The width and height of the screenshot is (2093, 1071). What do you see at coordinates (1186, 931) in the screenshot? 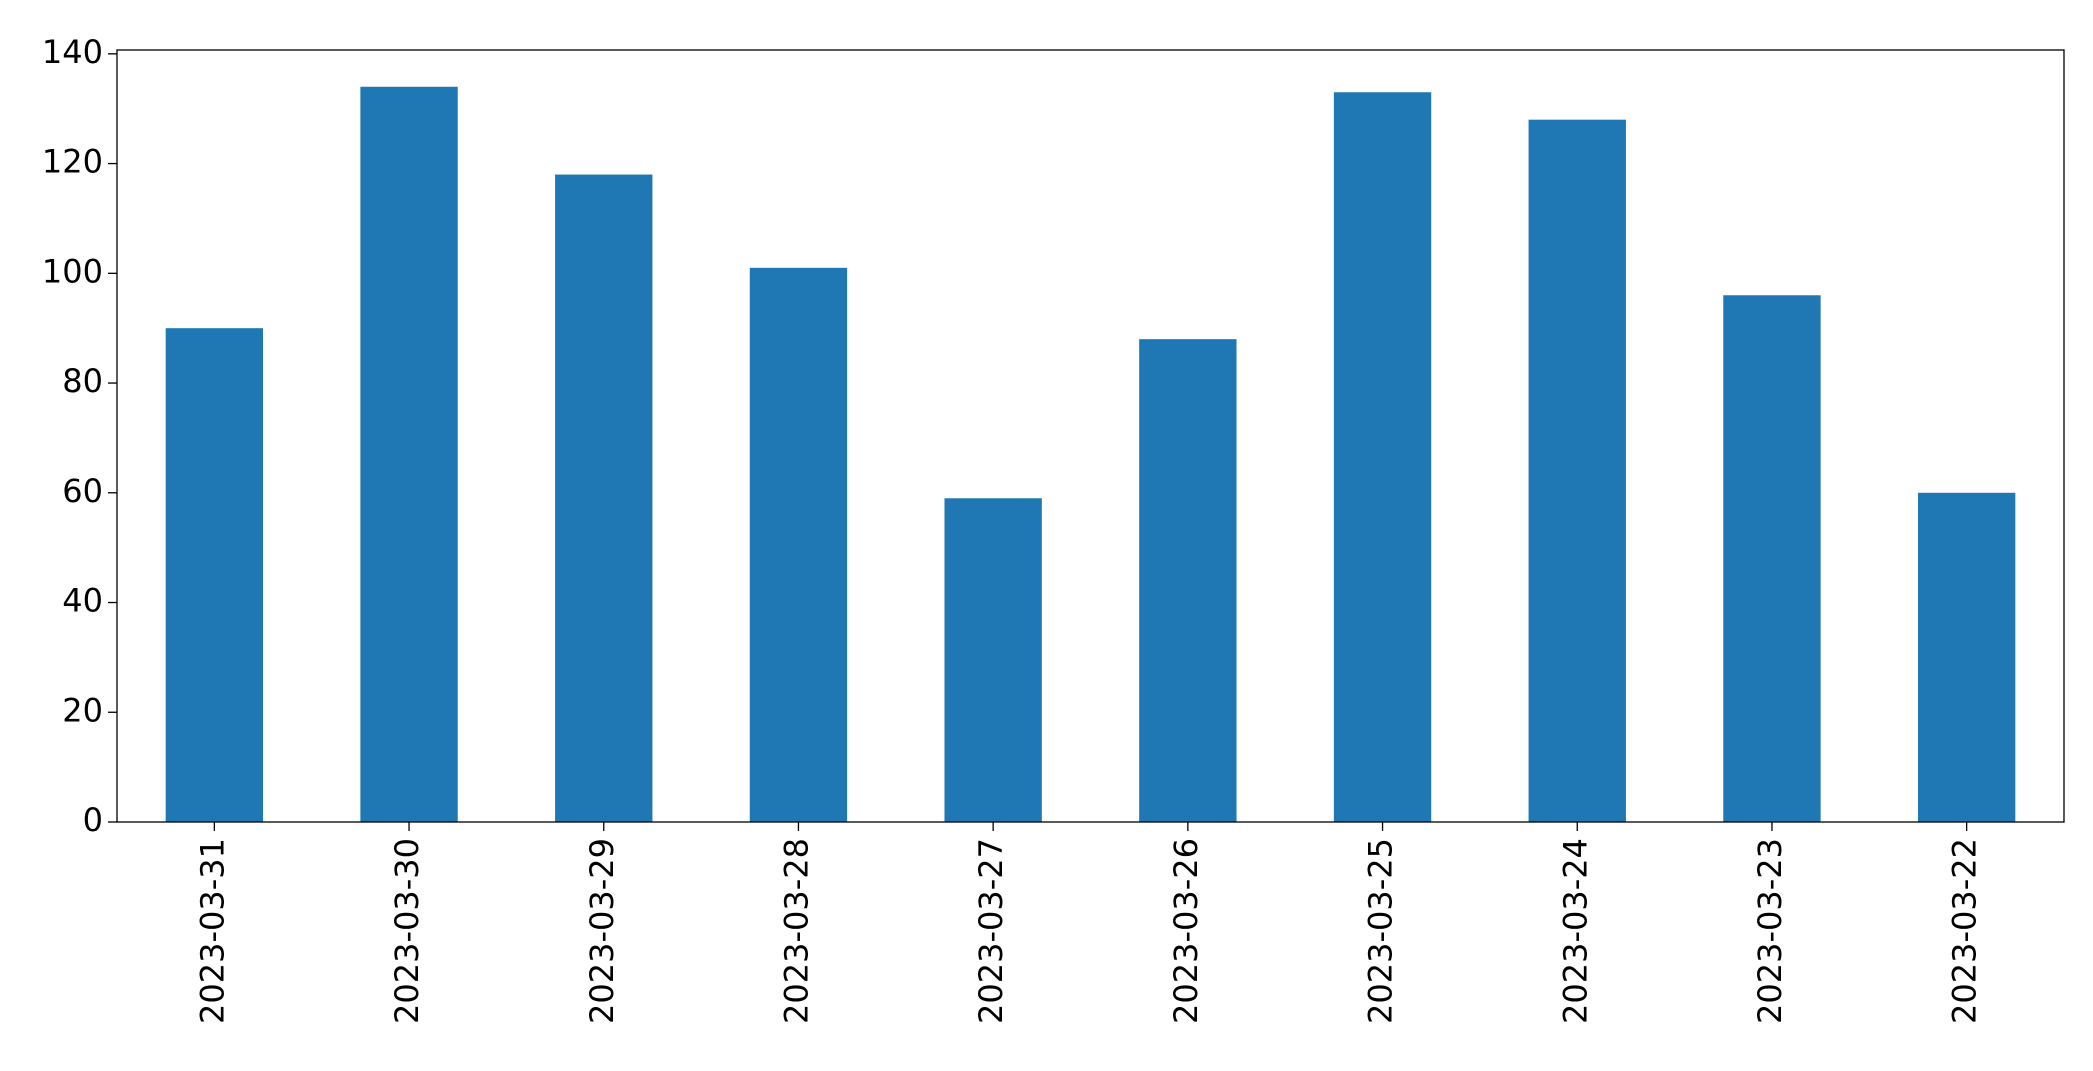
I see `x-tick-label: 2023-03-26` at bounding box center [1186, 931].